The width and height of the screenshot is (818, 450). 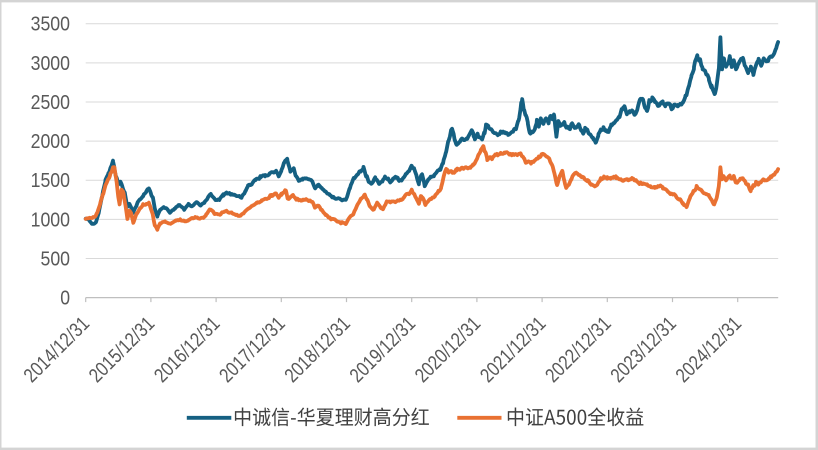 What do you see at coordinates (50, 181) in the screenshot?
I see `svg-text: 1500` at bounding box center [50, 181].